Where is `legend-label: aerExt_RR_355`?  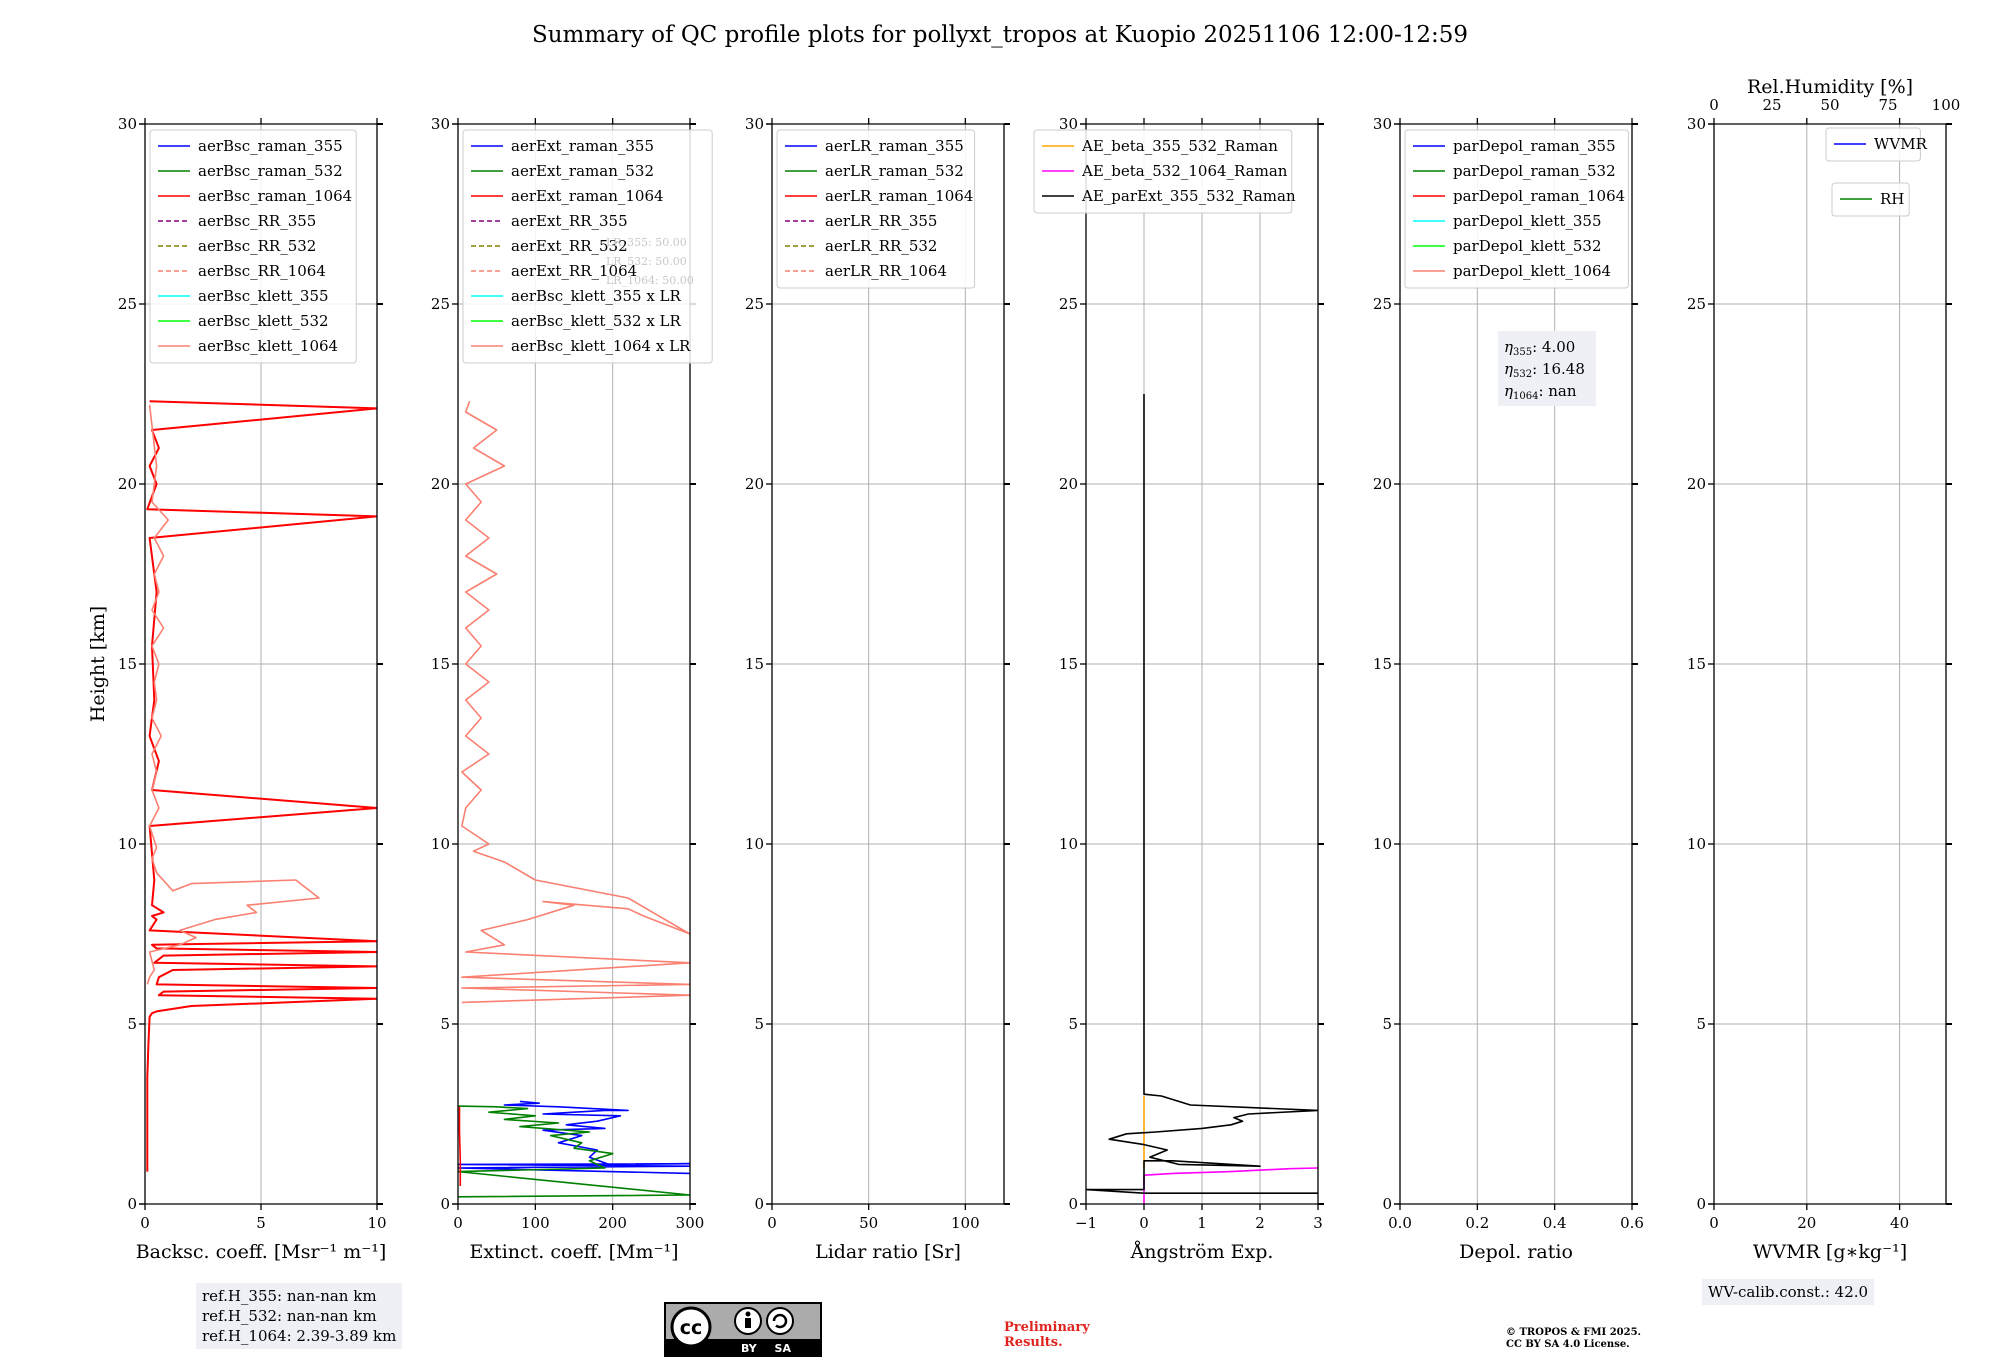
legend-label: aerExt_RR_355 is located at coordinates (569, 221).